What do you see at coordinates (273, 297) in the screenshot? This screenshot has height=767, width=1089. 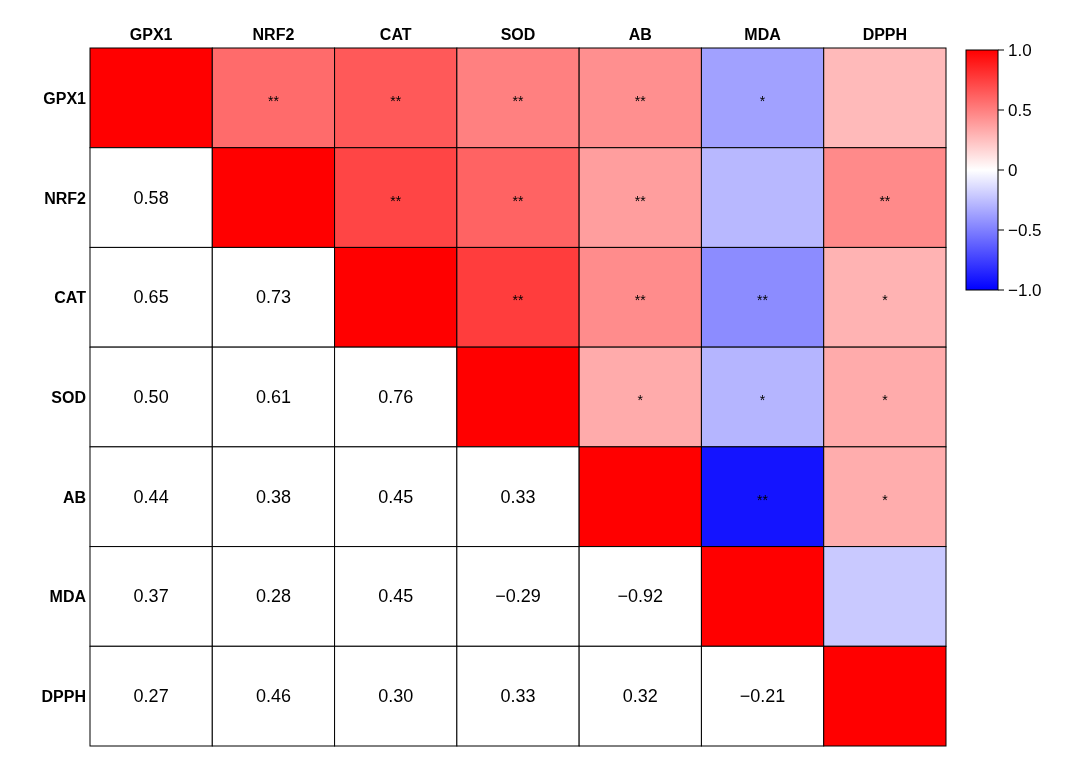 I see `text: 0.73` at bounding box center [273, 297].